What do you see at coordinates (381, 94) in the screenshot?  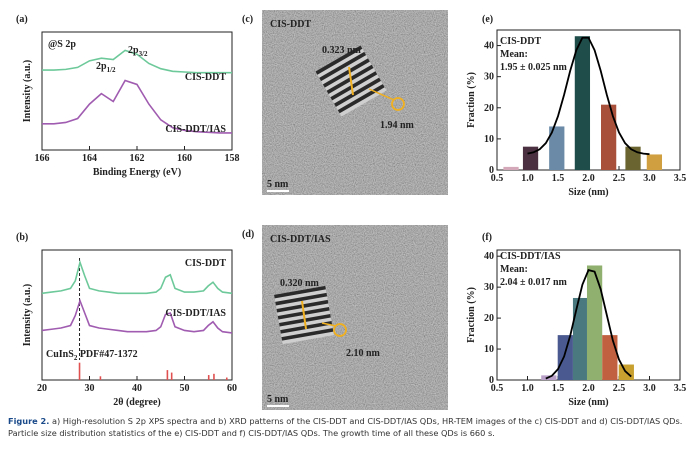 I see `qd-pointer` at bounding box center [381, 94].